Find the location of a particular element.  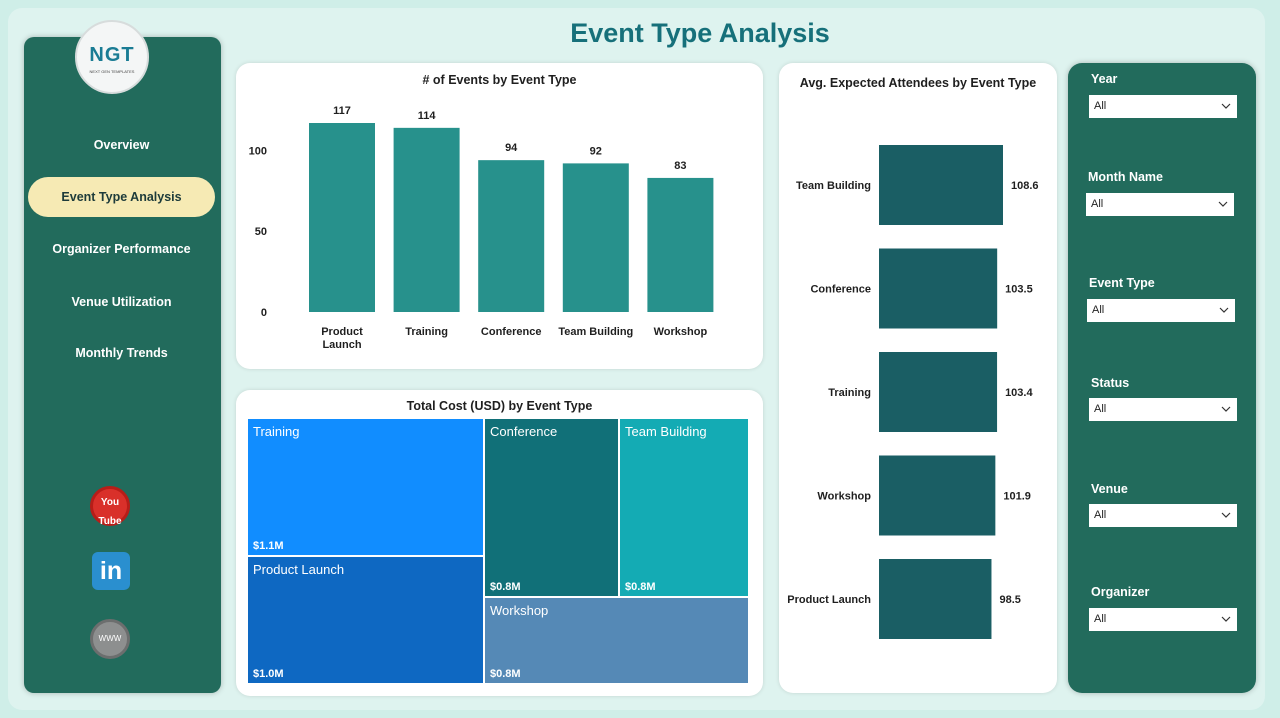

filter-panel is located at coordinates (1162, 378).